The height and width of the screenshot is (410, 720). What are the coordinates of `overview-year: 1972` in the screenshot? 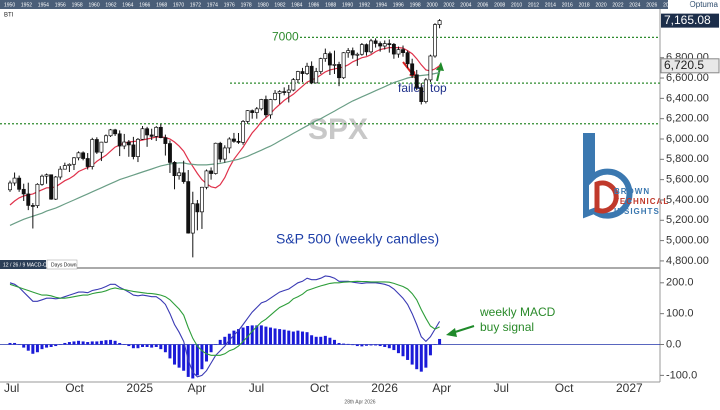 It's located at (195, 5).